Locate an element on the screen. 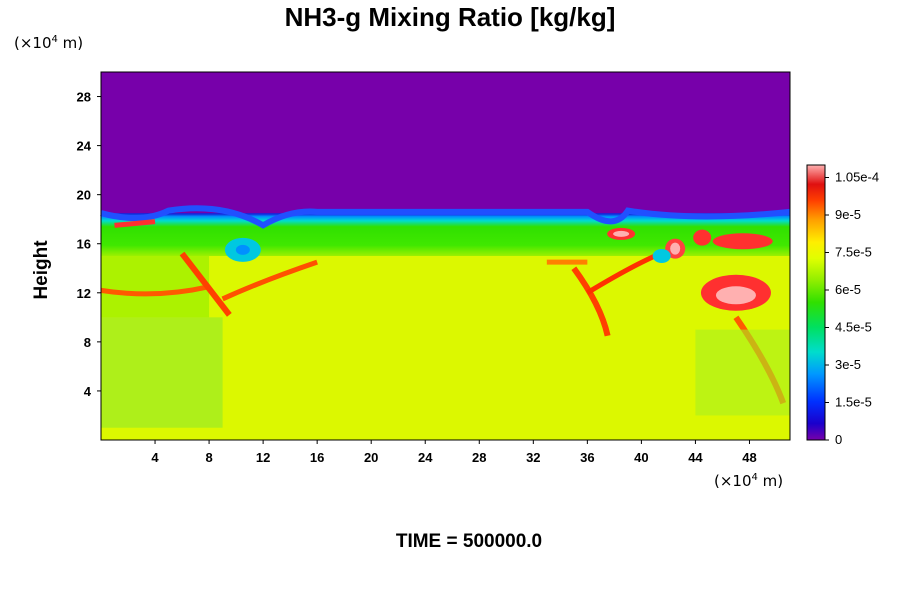 Image resolution: width=900 pixels, height=600 pixels. x-tick-label: 36 is located at coordinates (587, 457).